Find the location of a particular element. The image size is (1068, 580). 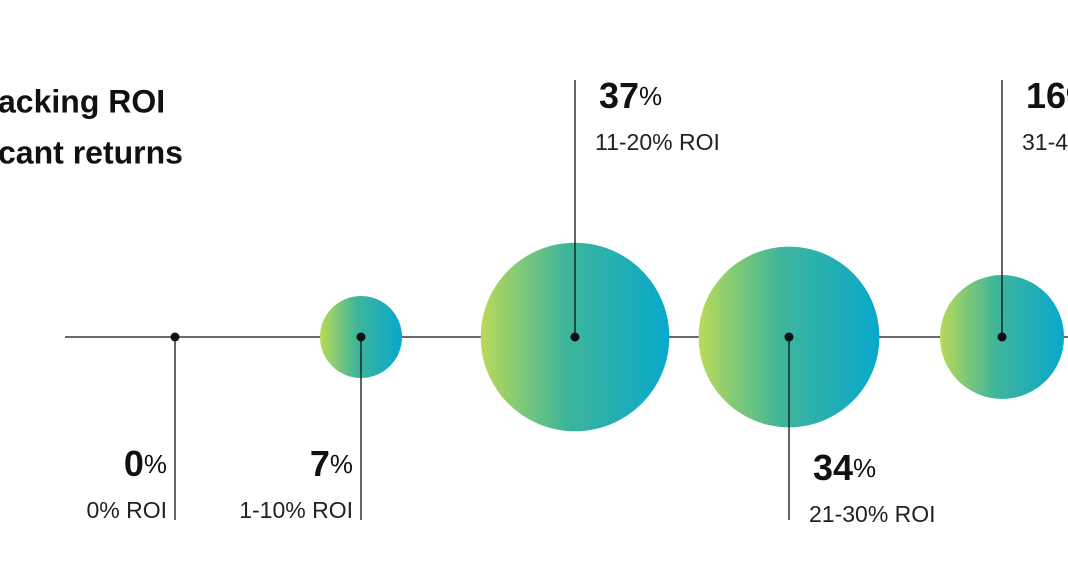

chart-title: cant returns is located at coordinates (91, 152).